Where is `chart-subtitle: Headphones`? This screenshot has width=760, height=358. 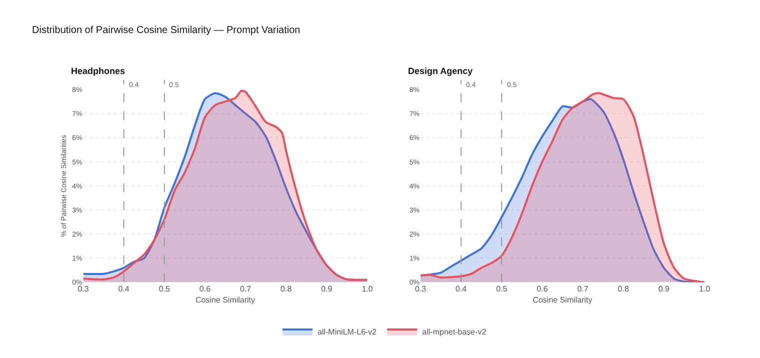 chart-subtitle: Headphones is located at coordinates (98, 71).